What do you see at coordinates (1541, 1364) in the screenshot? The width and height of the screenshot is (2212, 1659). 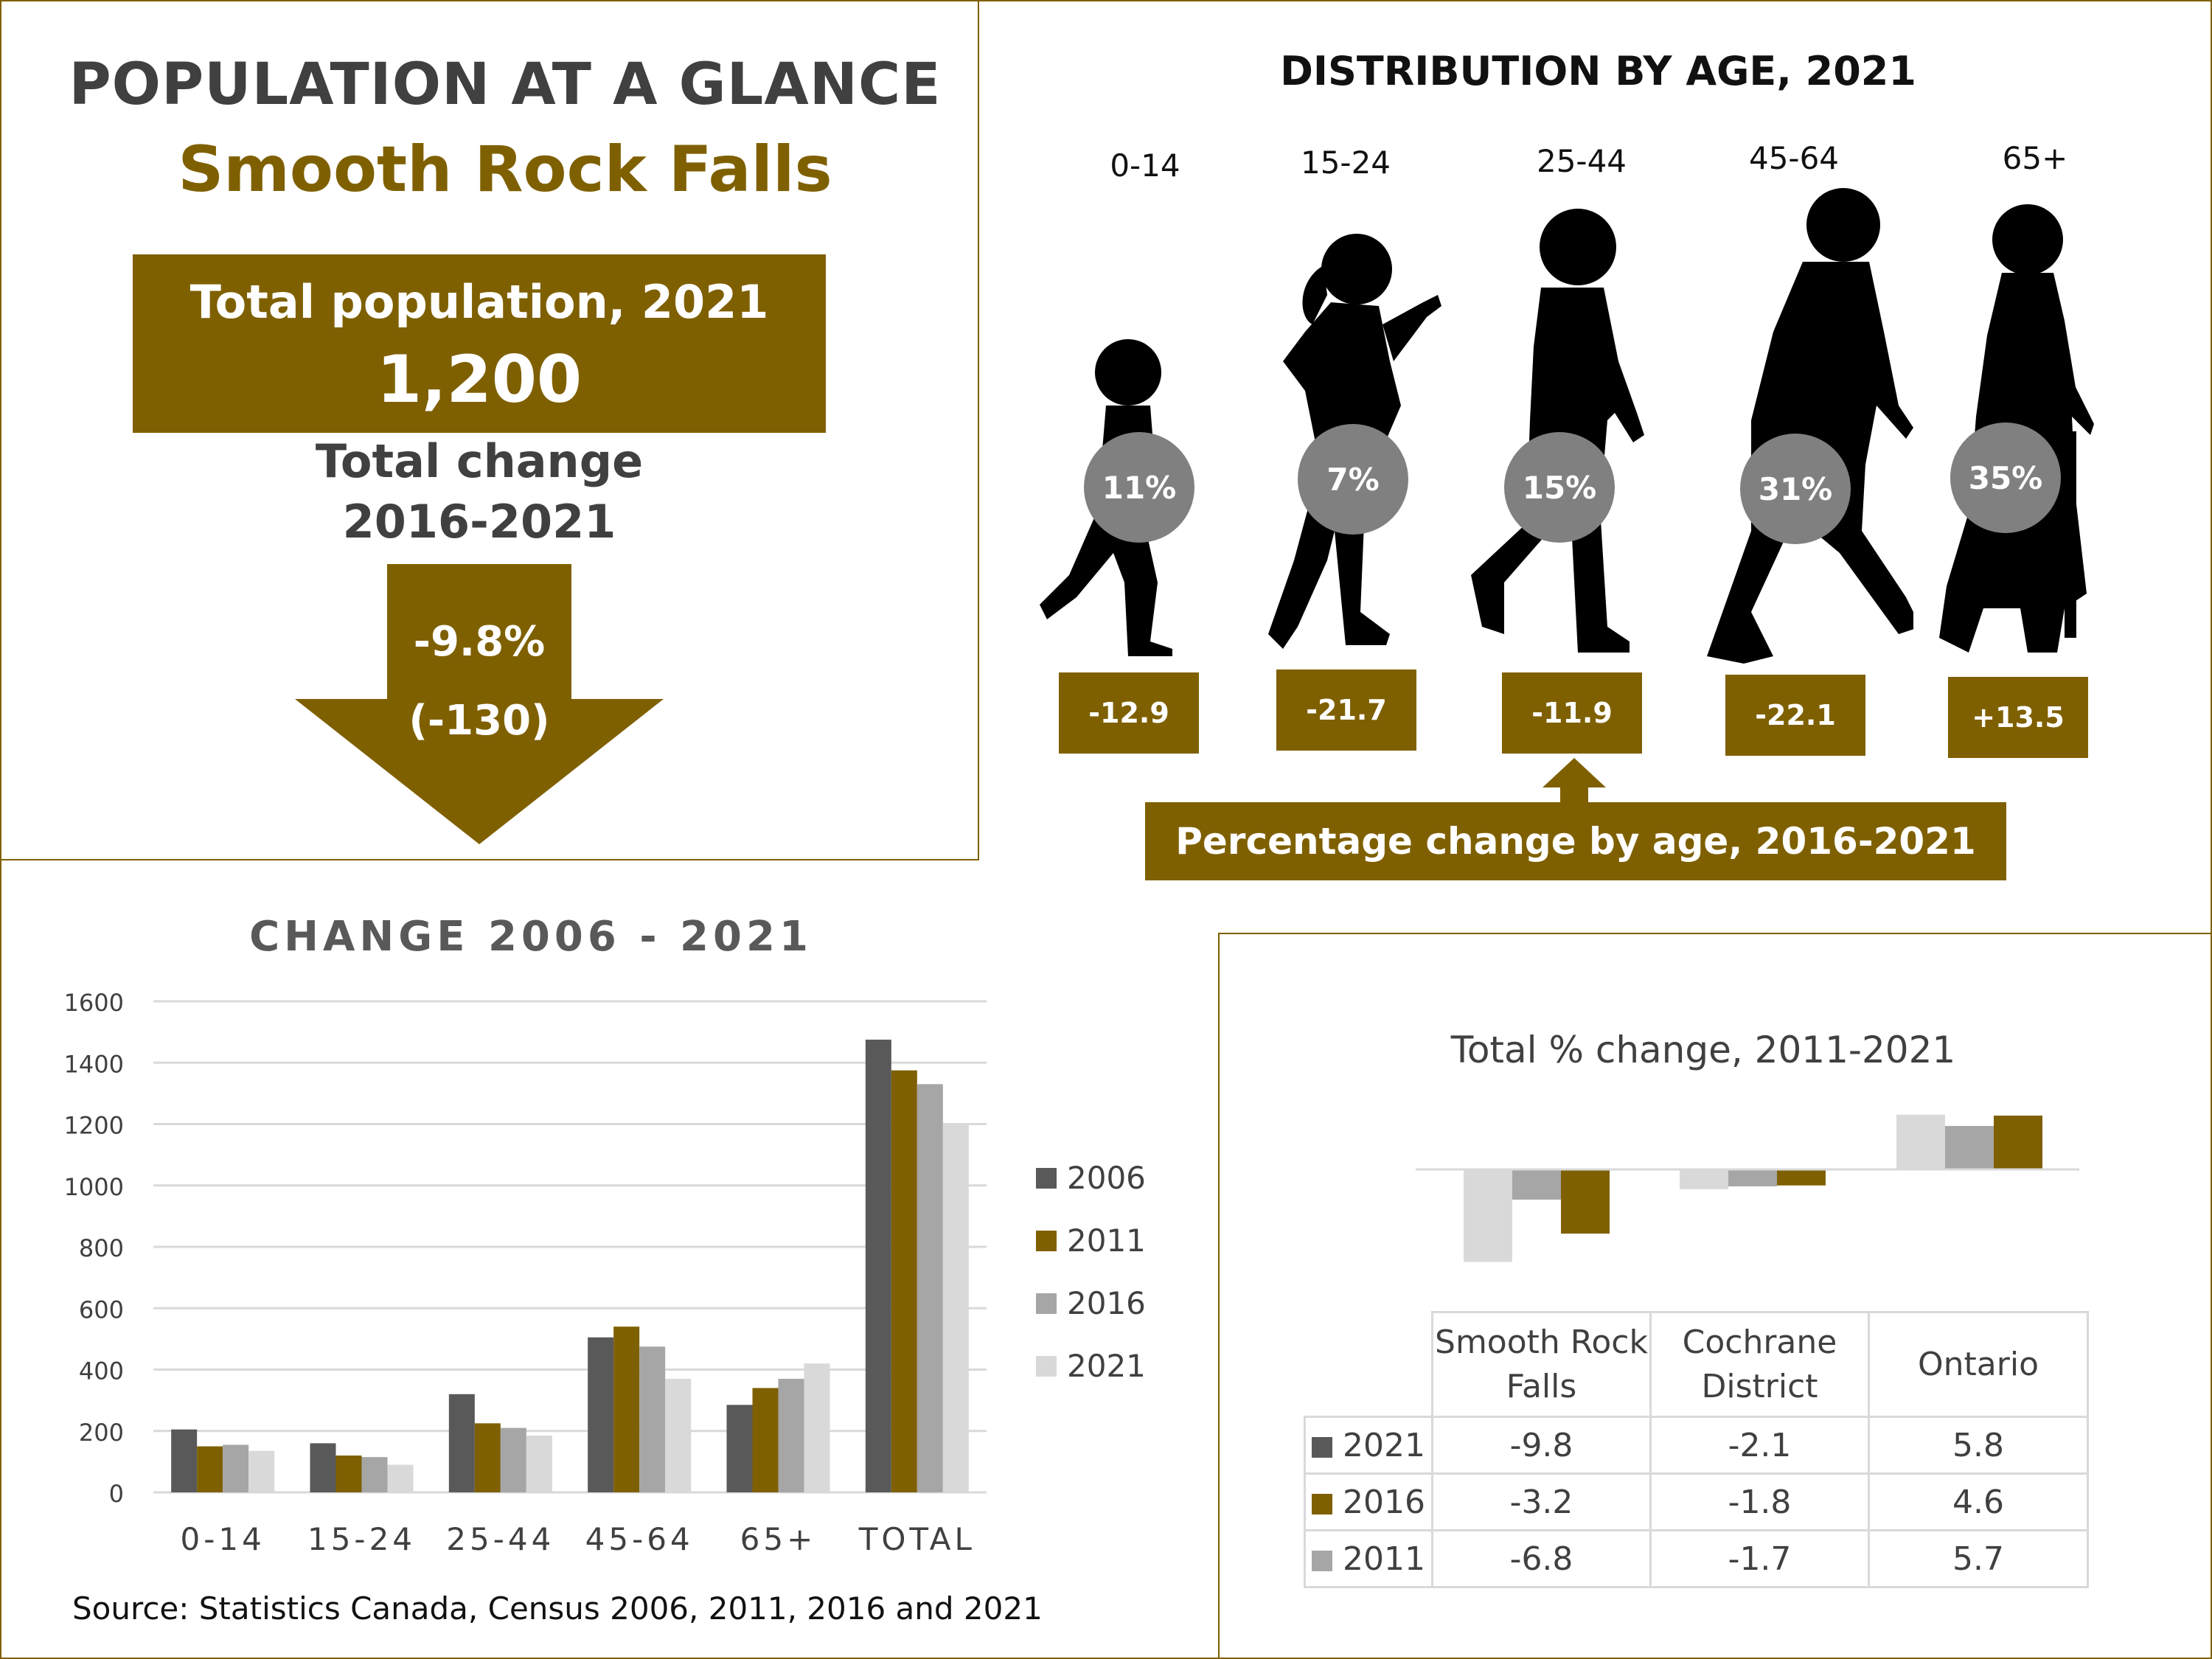 I see `table-header-smooth-rock-falls: Smooth Rock Falls` at bounding box center [1541, 1364].